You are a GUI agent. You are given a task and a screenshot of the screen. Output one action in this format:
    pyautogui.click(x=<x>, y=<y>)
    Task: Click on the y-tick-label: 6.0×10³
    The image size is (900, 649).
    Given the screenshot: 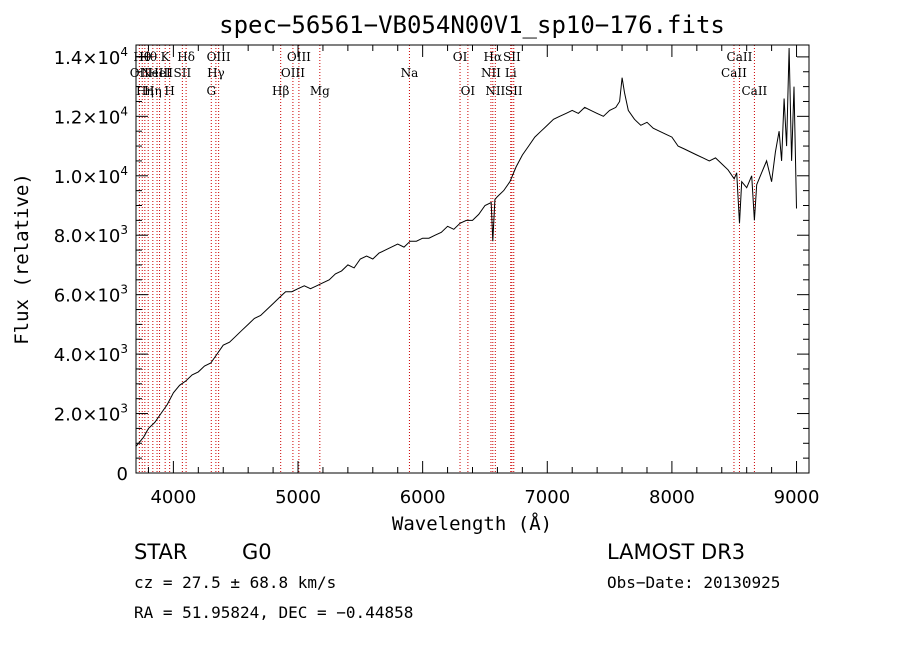 What is the action you would take?
    pyautogui.click(x=91, y=295)
    